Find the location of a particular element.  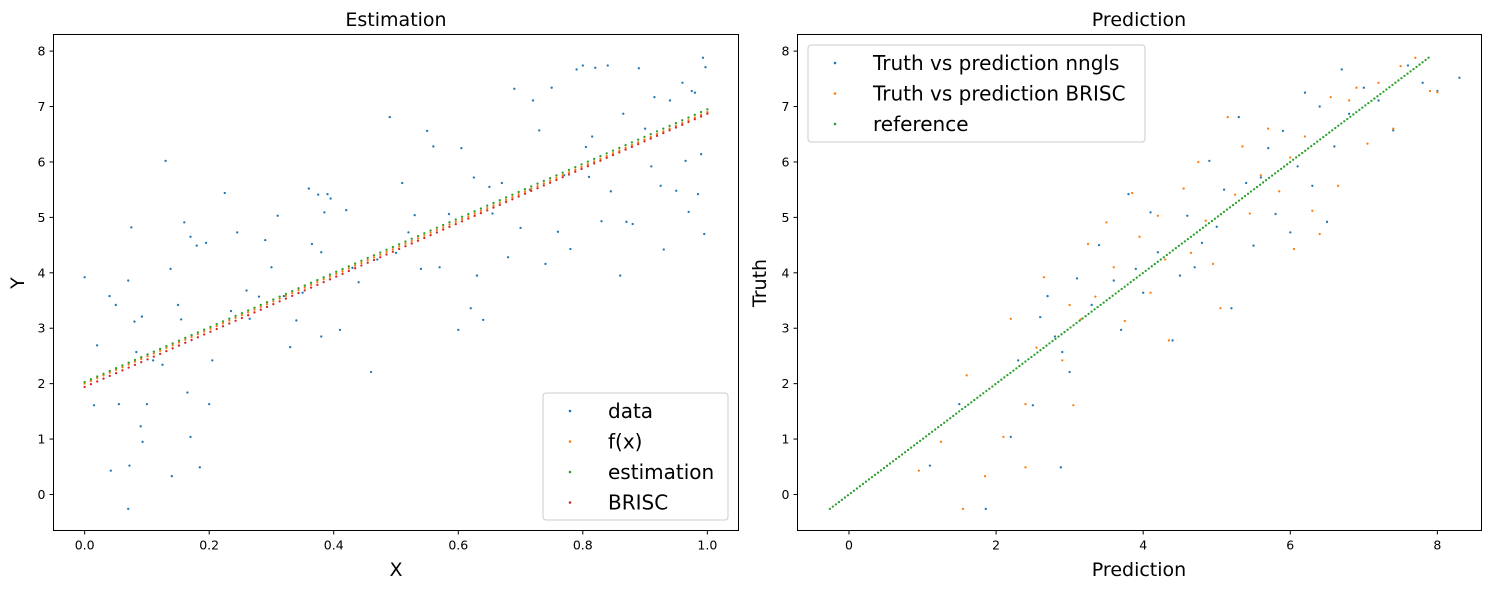

y-tick-label: 5 is located at coordinates (42, 217).